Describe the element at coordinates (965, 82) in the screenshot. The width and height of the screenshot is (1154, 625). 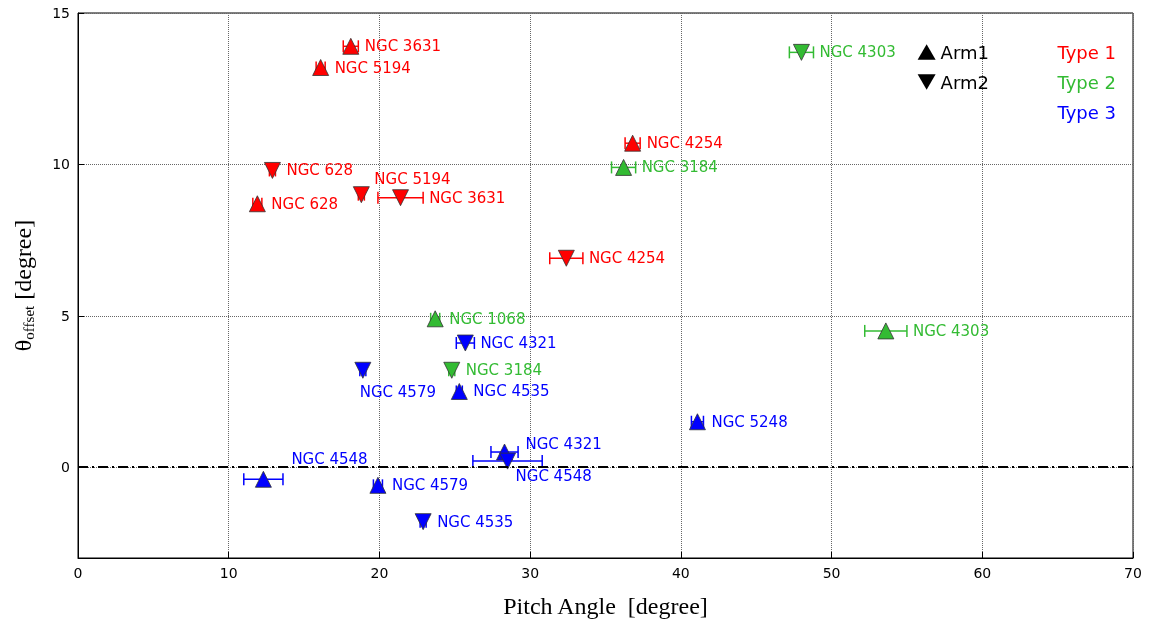
I see `legend-label: Arm2` at that location.